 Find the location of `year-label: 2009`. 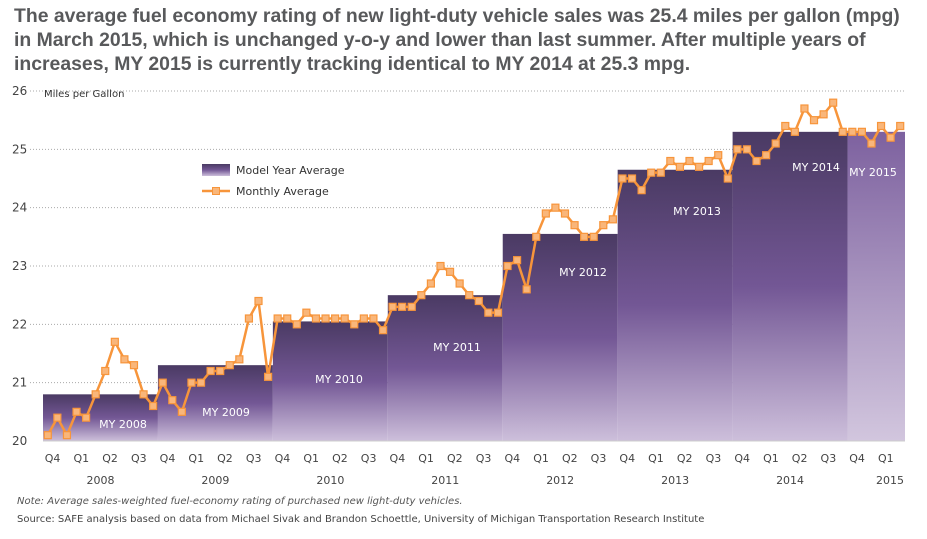

year-label: 2009 is located at coordinates (215, 480).